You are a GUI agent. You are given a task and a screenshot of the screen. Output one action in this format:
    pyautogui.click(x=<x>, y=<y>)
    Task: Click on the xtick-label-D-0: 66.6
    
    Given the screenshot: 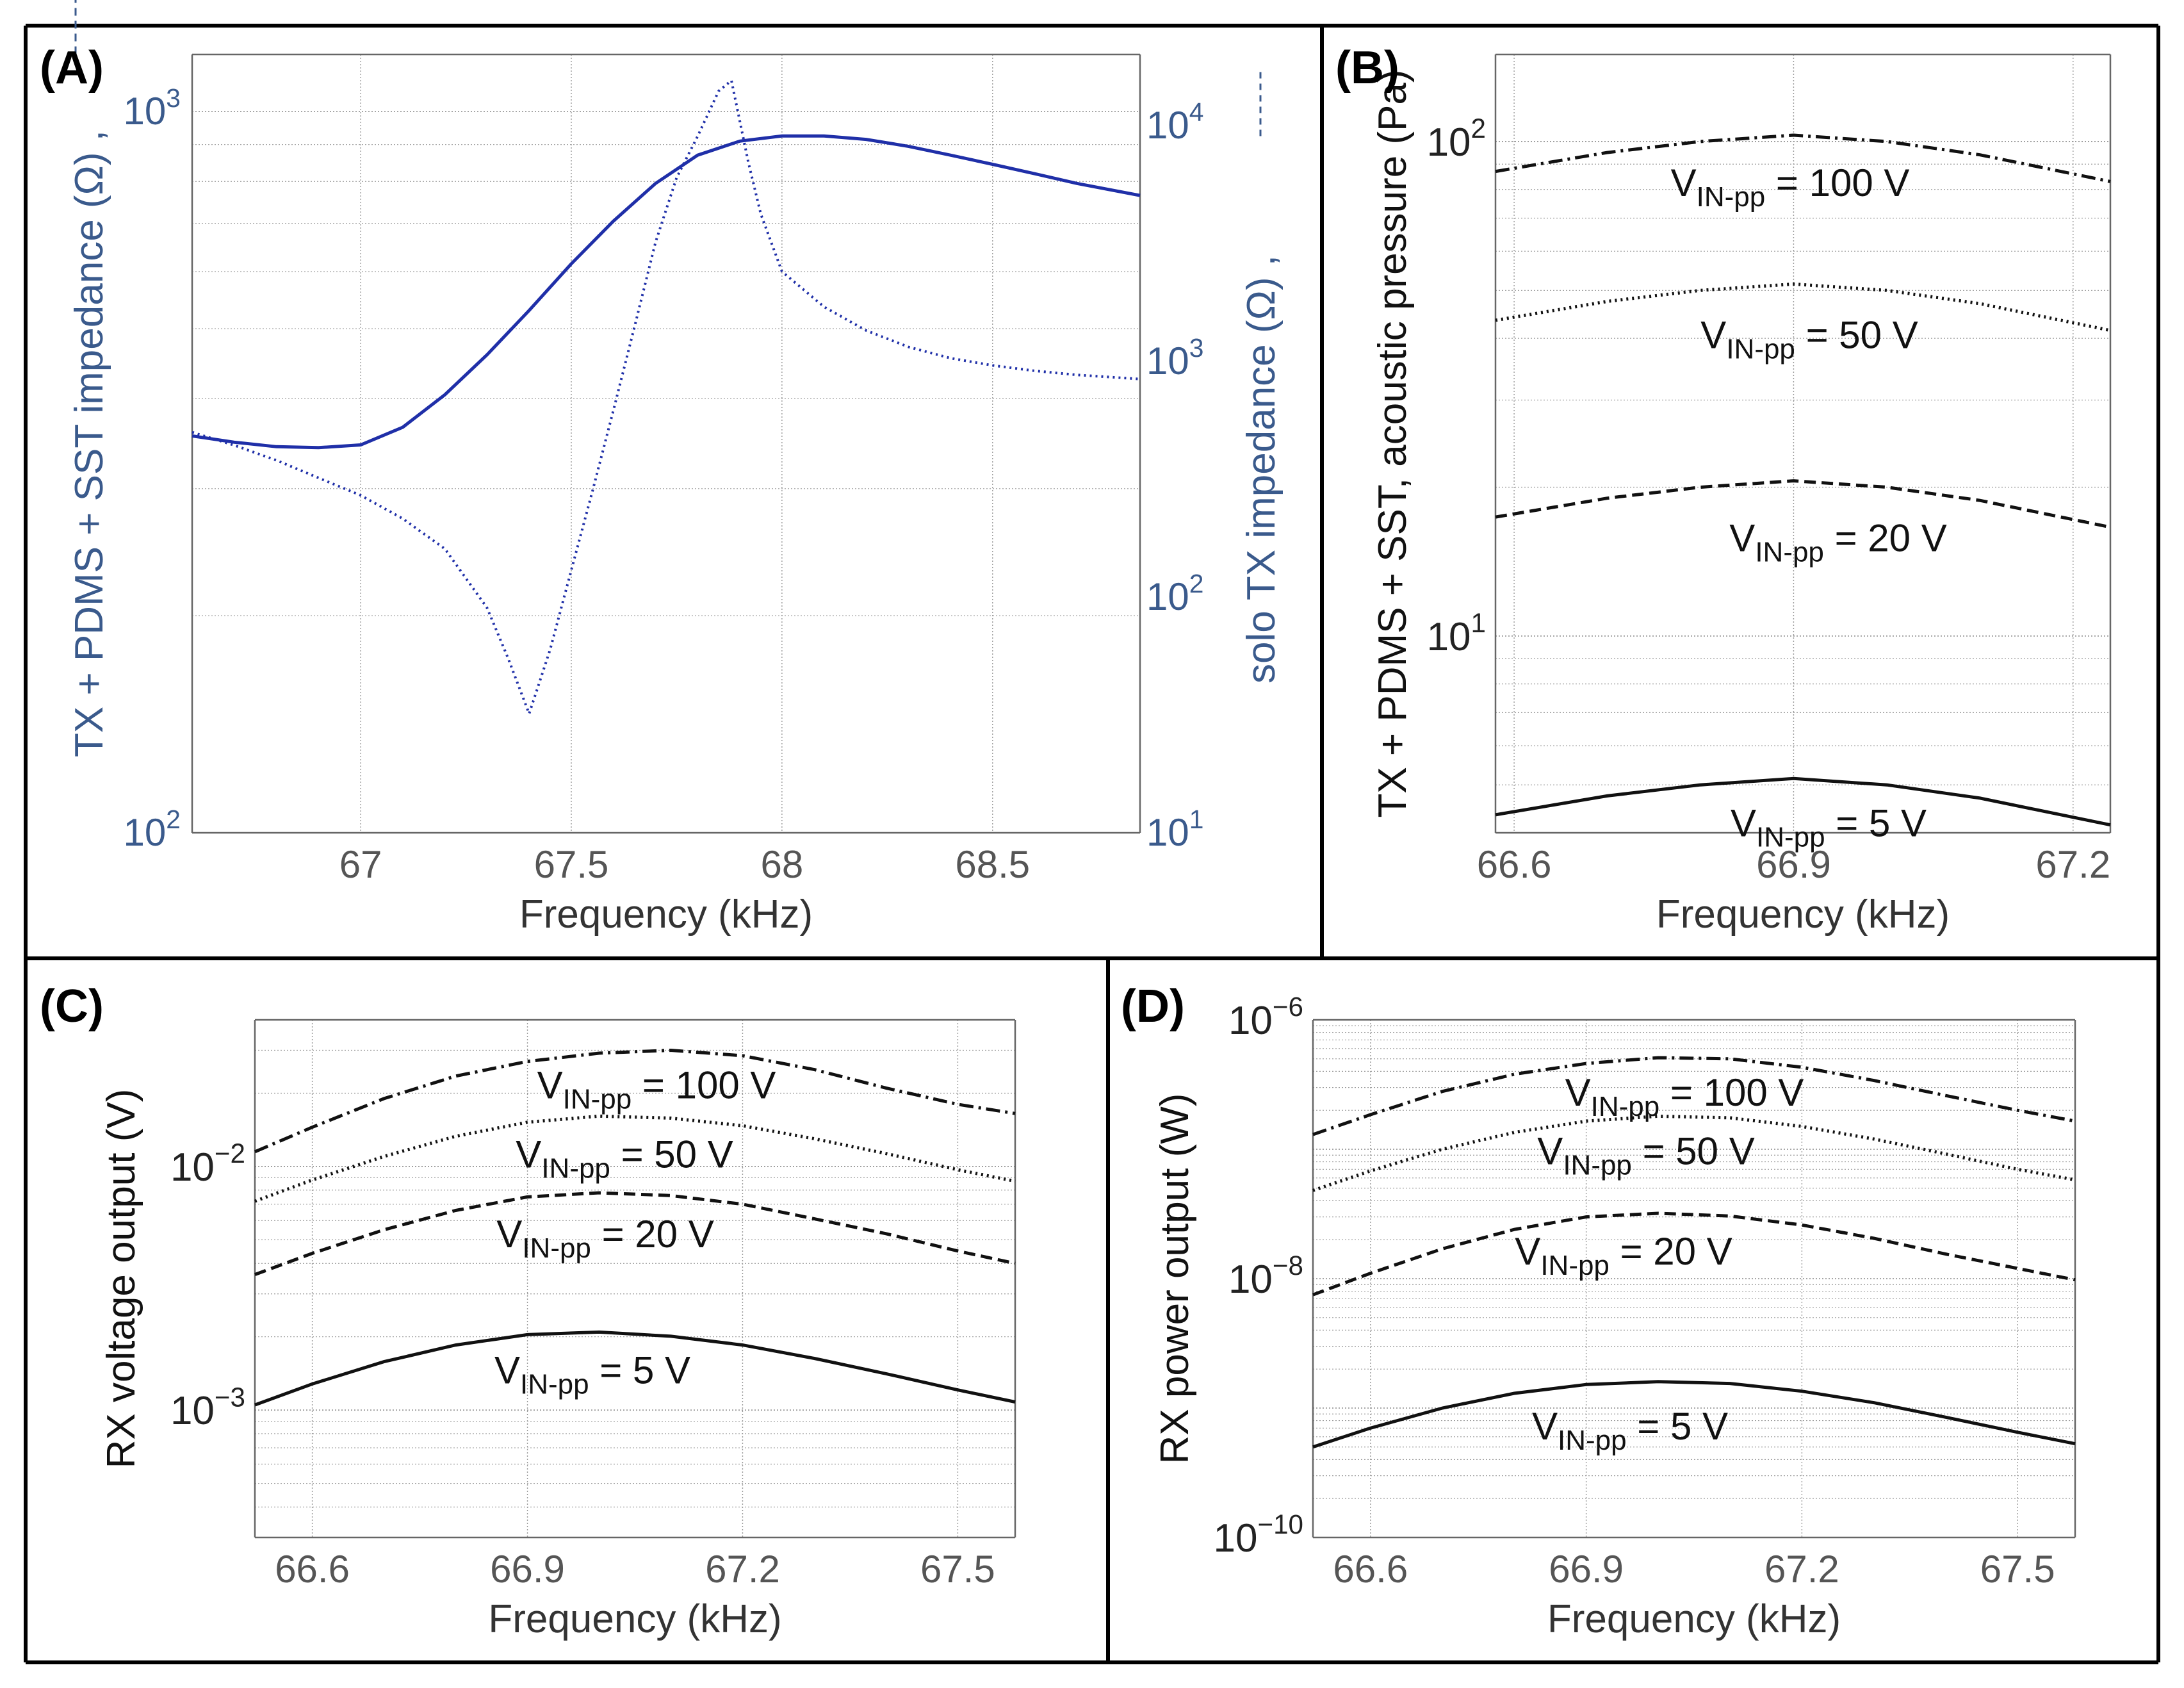 What is the action you would take?
    pyautogui.click(x=1371, y=1569)
    